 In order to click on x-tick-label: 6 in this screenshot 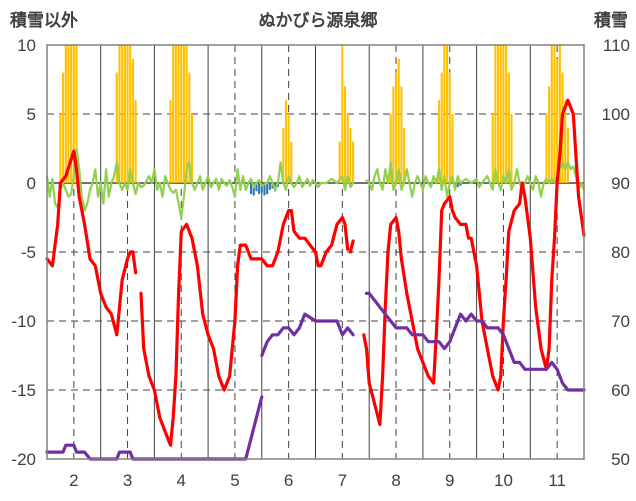, I will do `click(288, 480)`.